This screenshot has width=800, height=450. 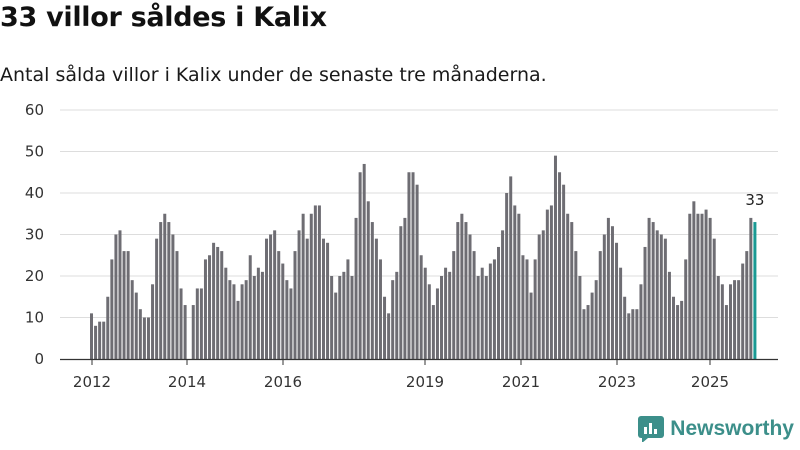 What do you see at coordinates (521, 382) in the screenshot?
I see `x-tick-label: 2021` at bounding box center [521, 382].